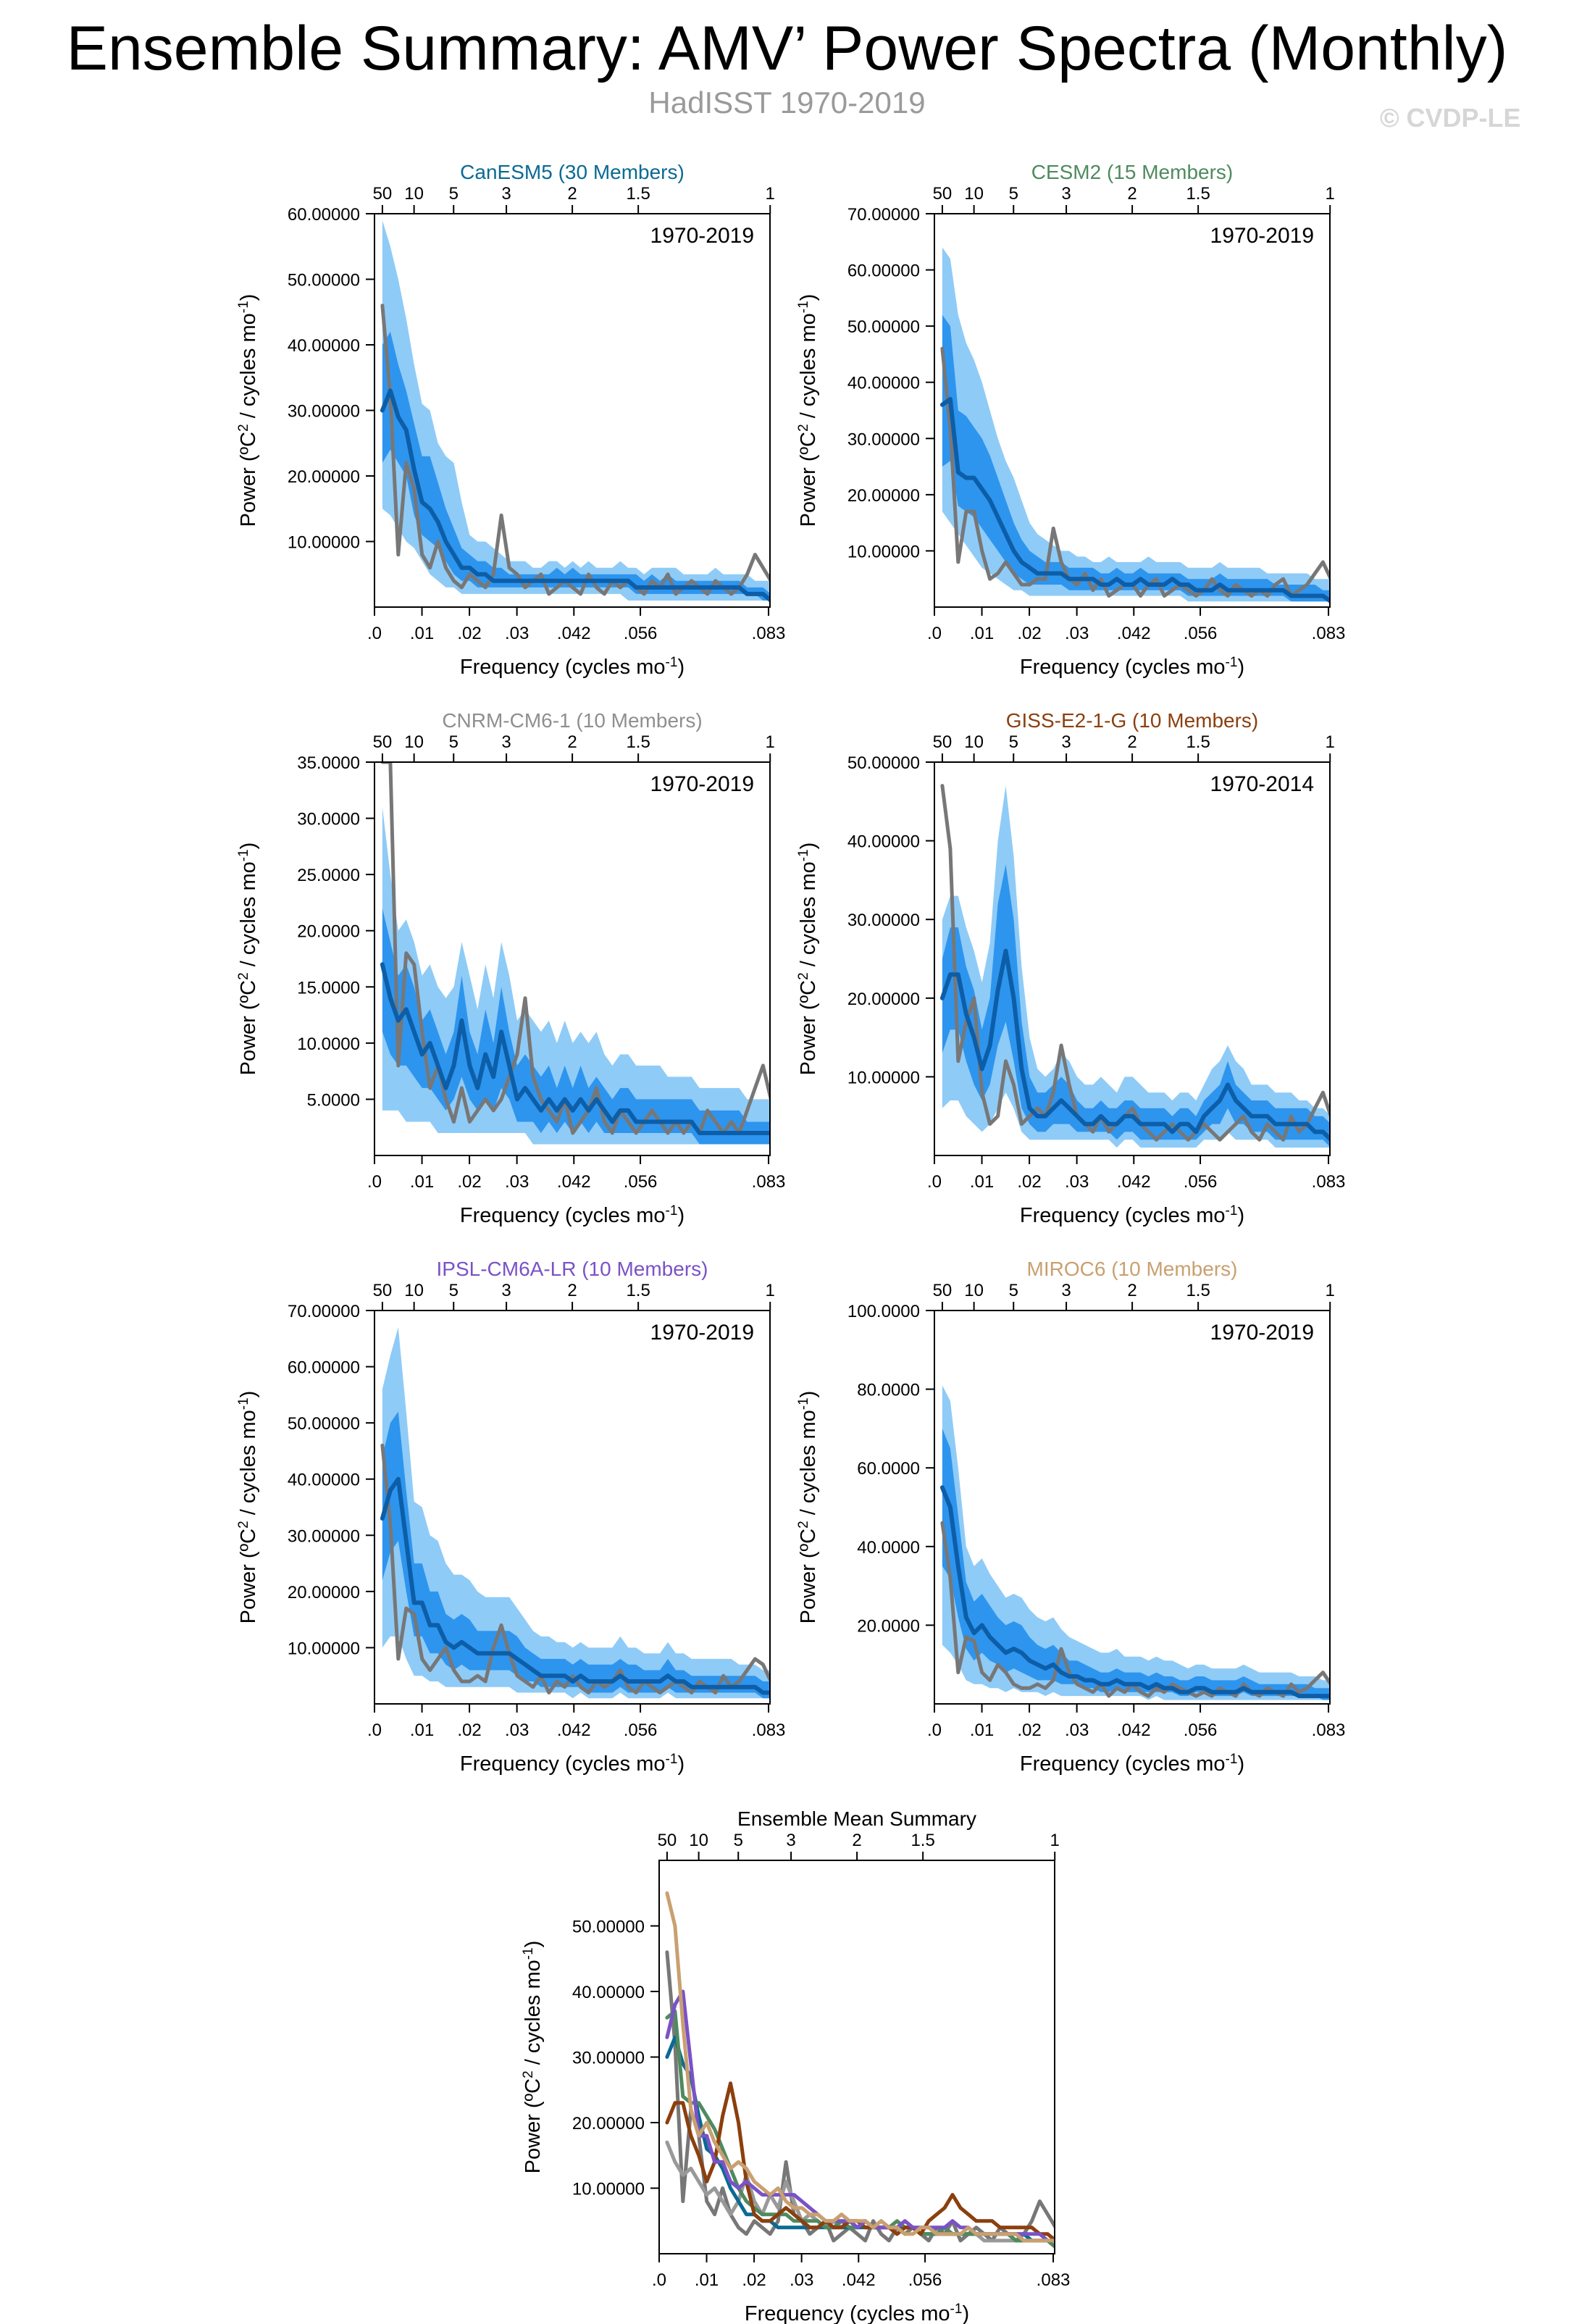 Image resolution: width=1574 pixels, height=2324 pixels. What do you see at coordinates (572, 720) in the screenshot?
I see `panel-title: CNRM-CM6-1 (10 Members)` at bounding box center [572, 720].